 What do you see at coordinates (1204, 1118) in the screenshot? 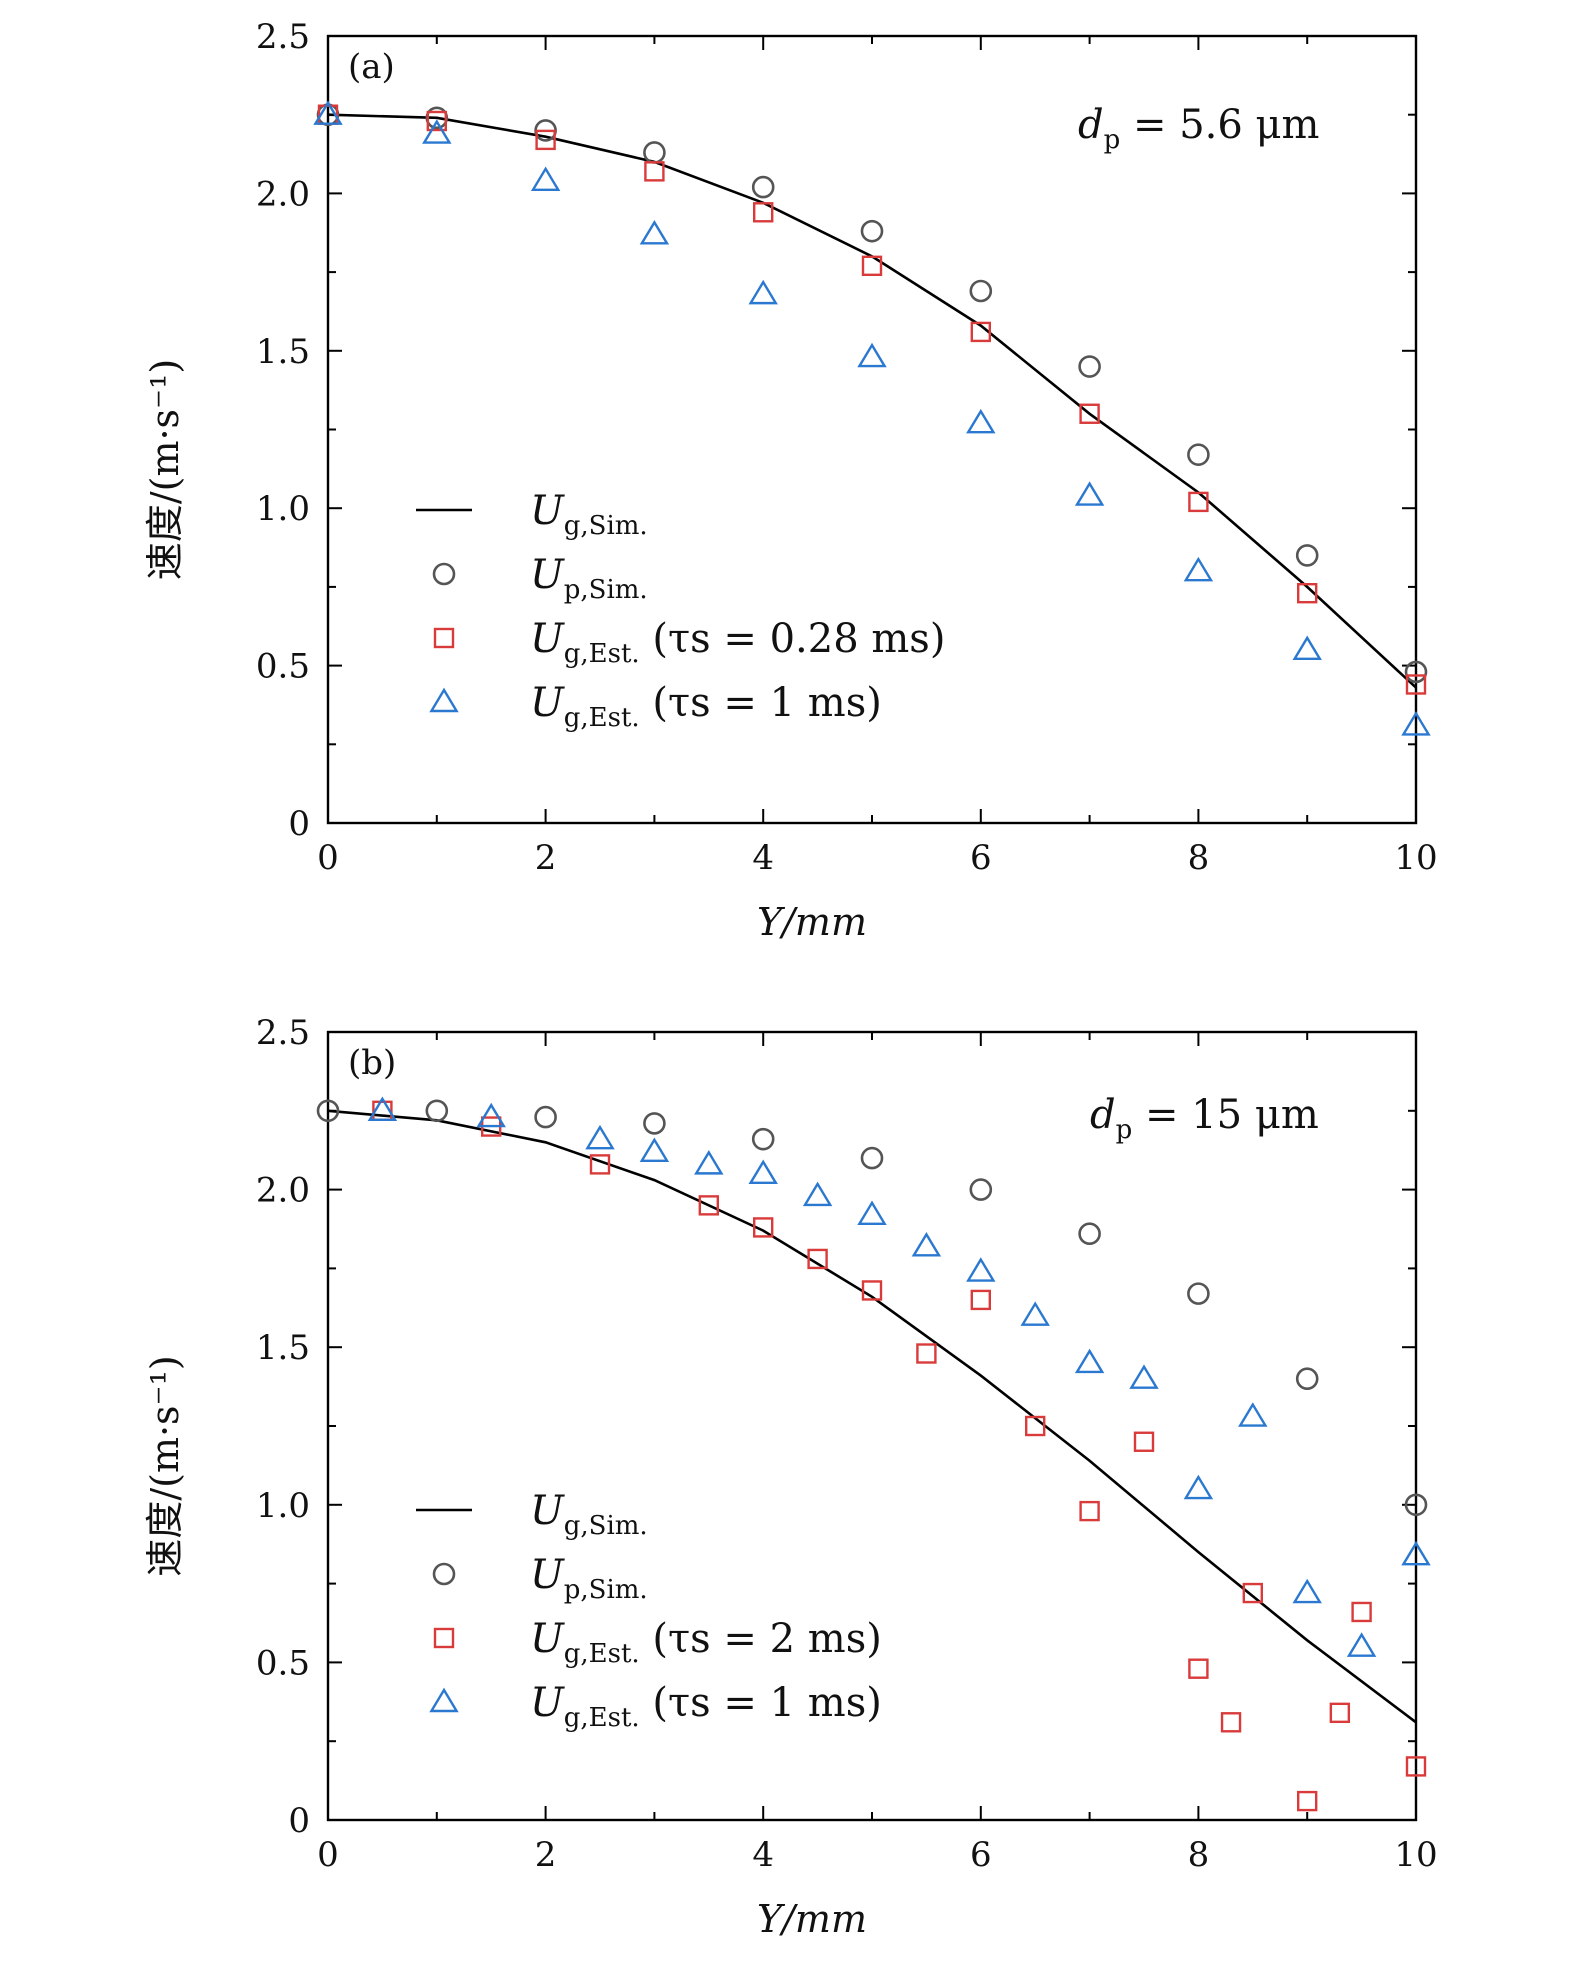
I see `particle-diameter-annotation: dp = 15 μm` at bounding box center [1204, 1118].